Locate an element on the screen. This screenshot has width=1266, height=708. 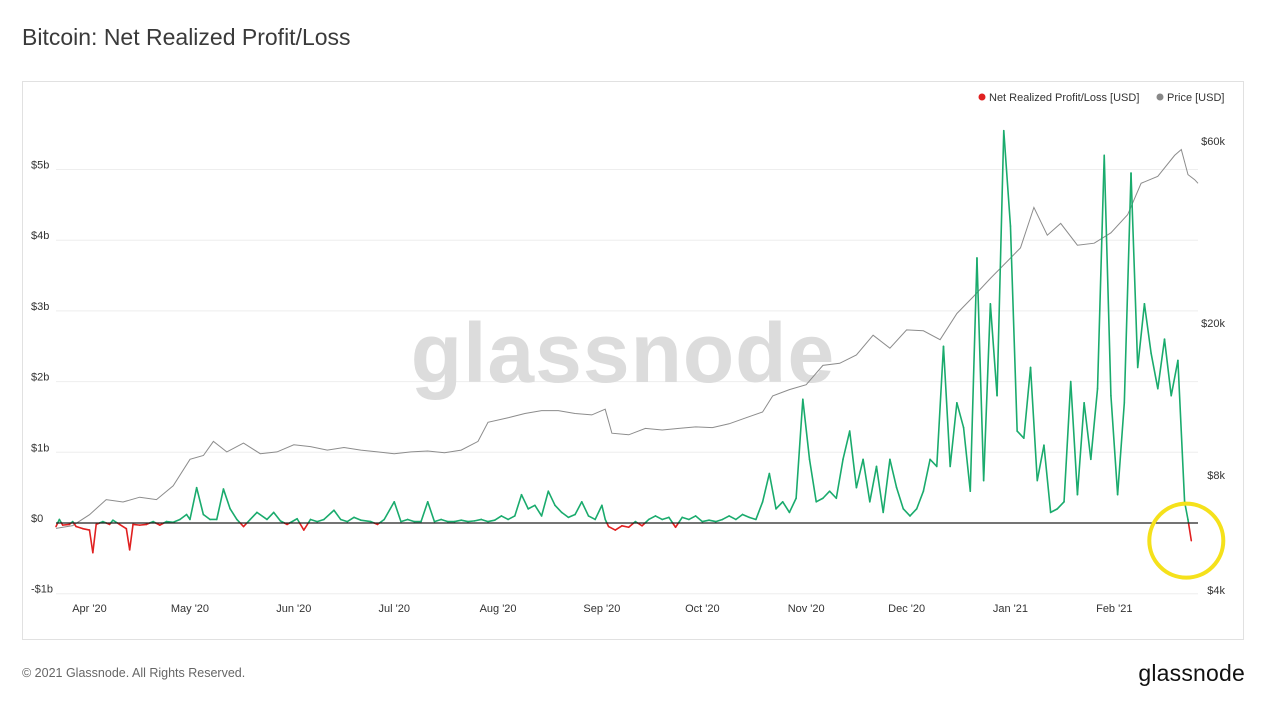
x-tick-label: Nov '20 is located at coordinates (806, 609).